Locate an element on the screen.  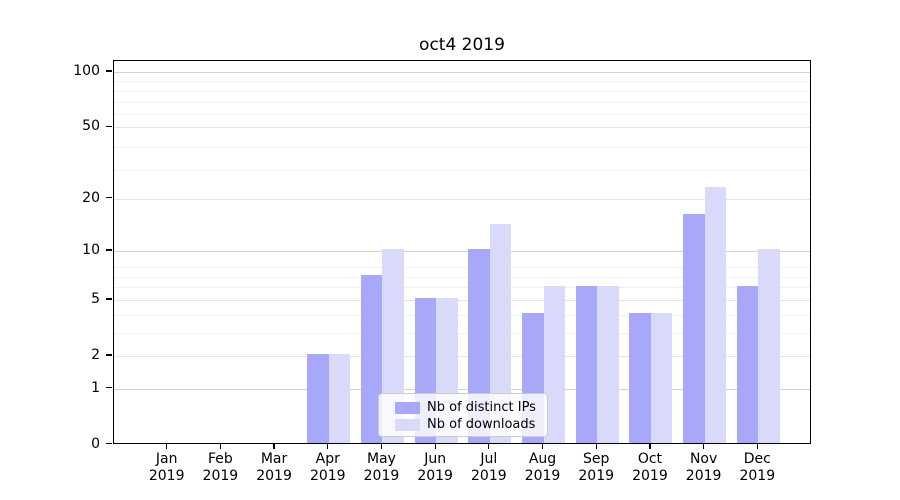
y-tick-label: 10 is located at coordinates (91, 249).